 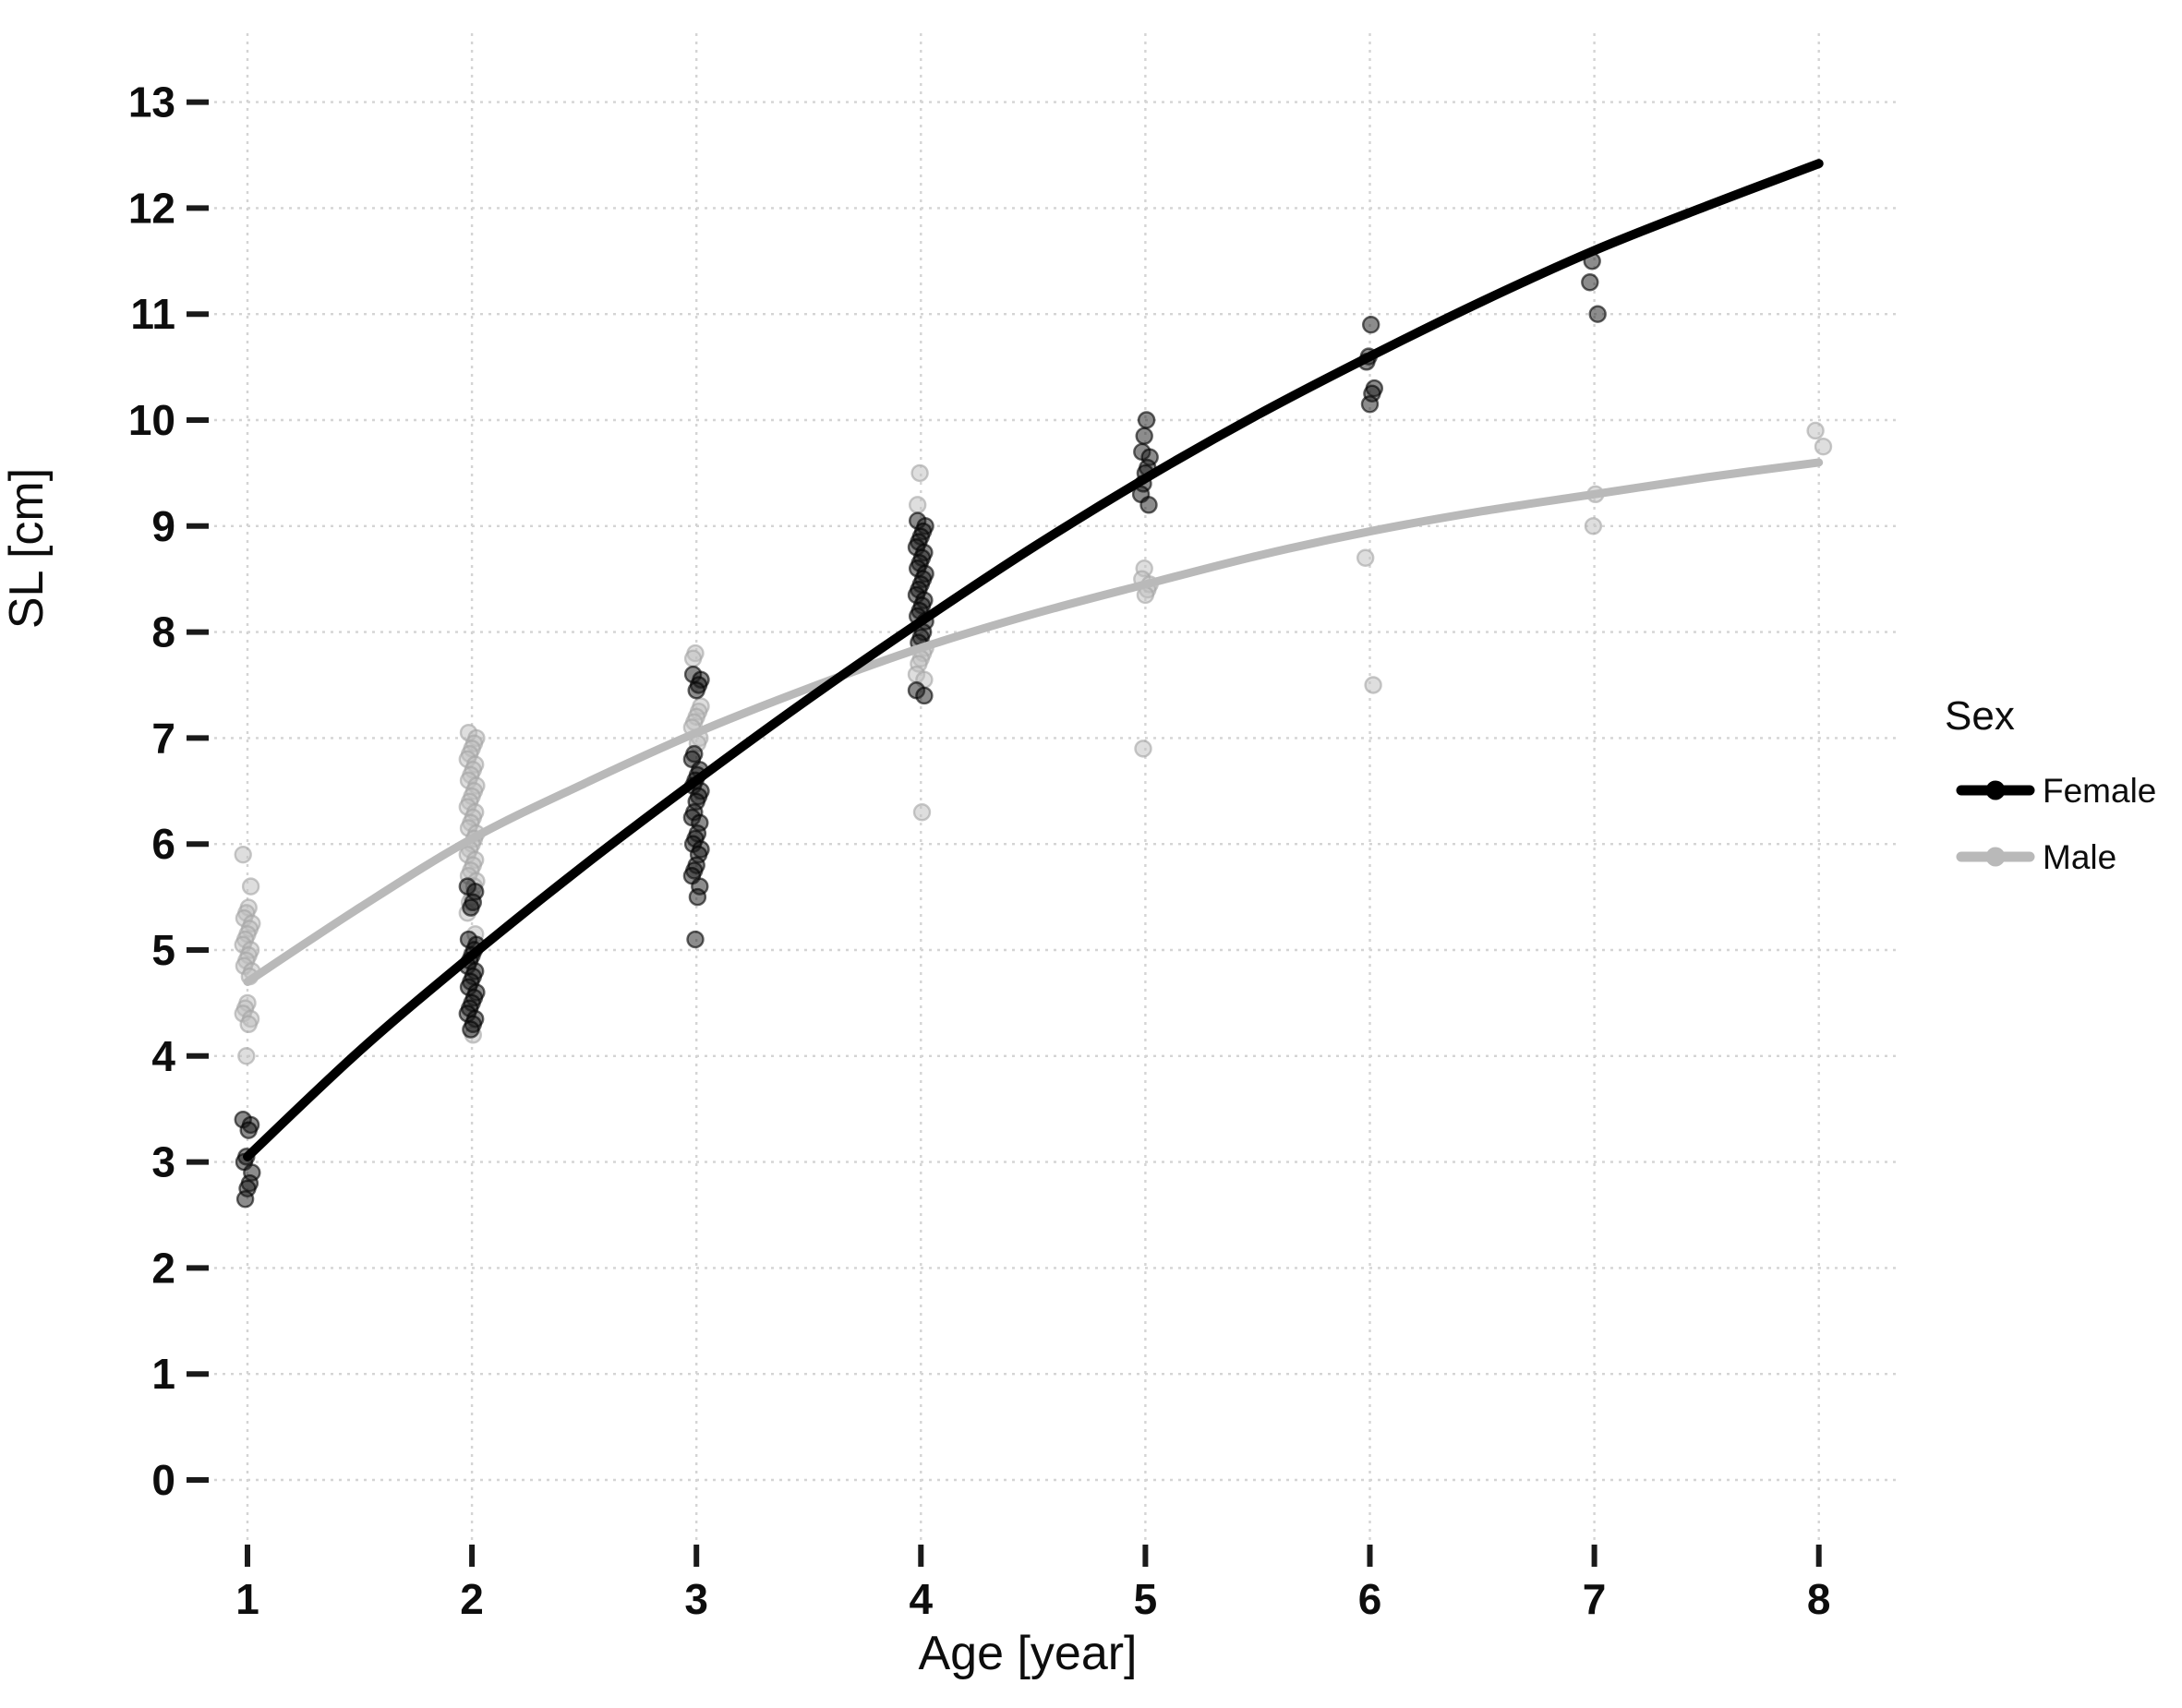 I want to click on x-tick-label-8: 8, so click(x=1819, y=1599).